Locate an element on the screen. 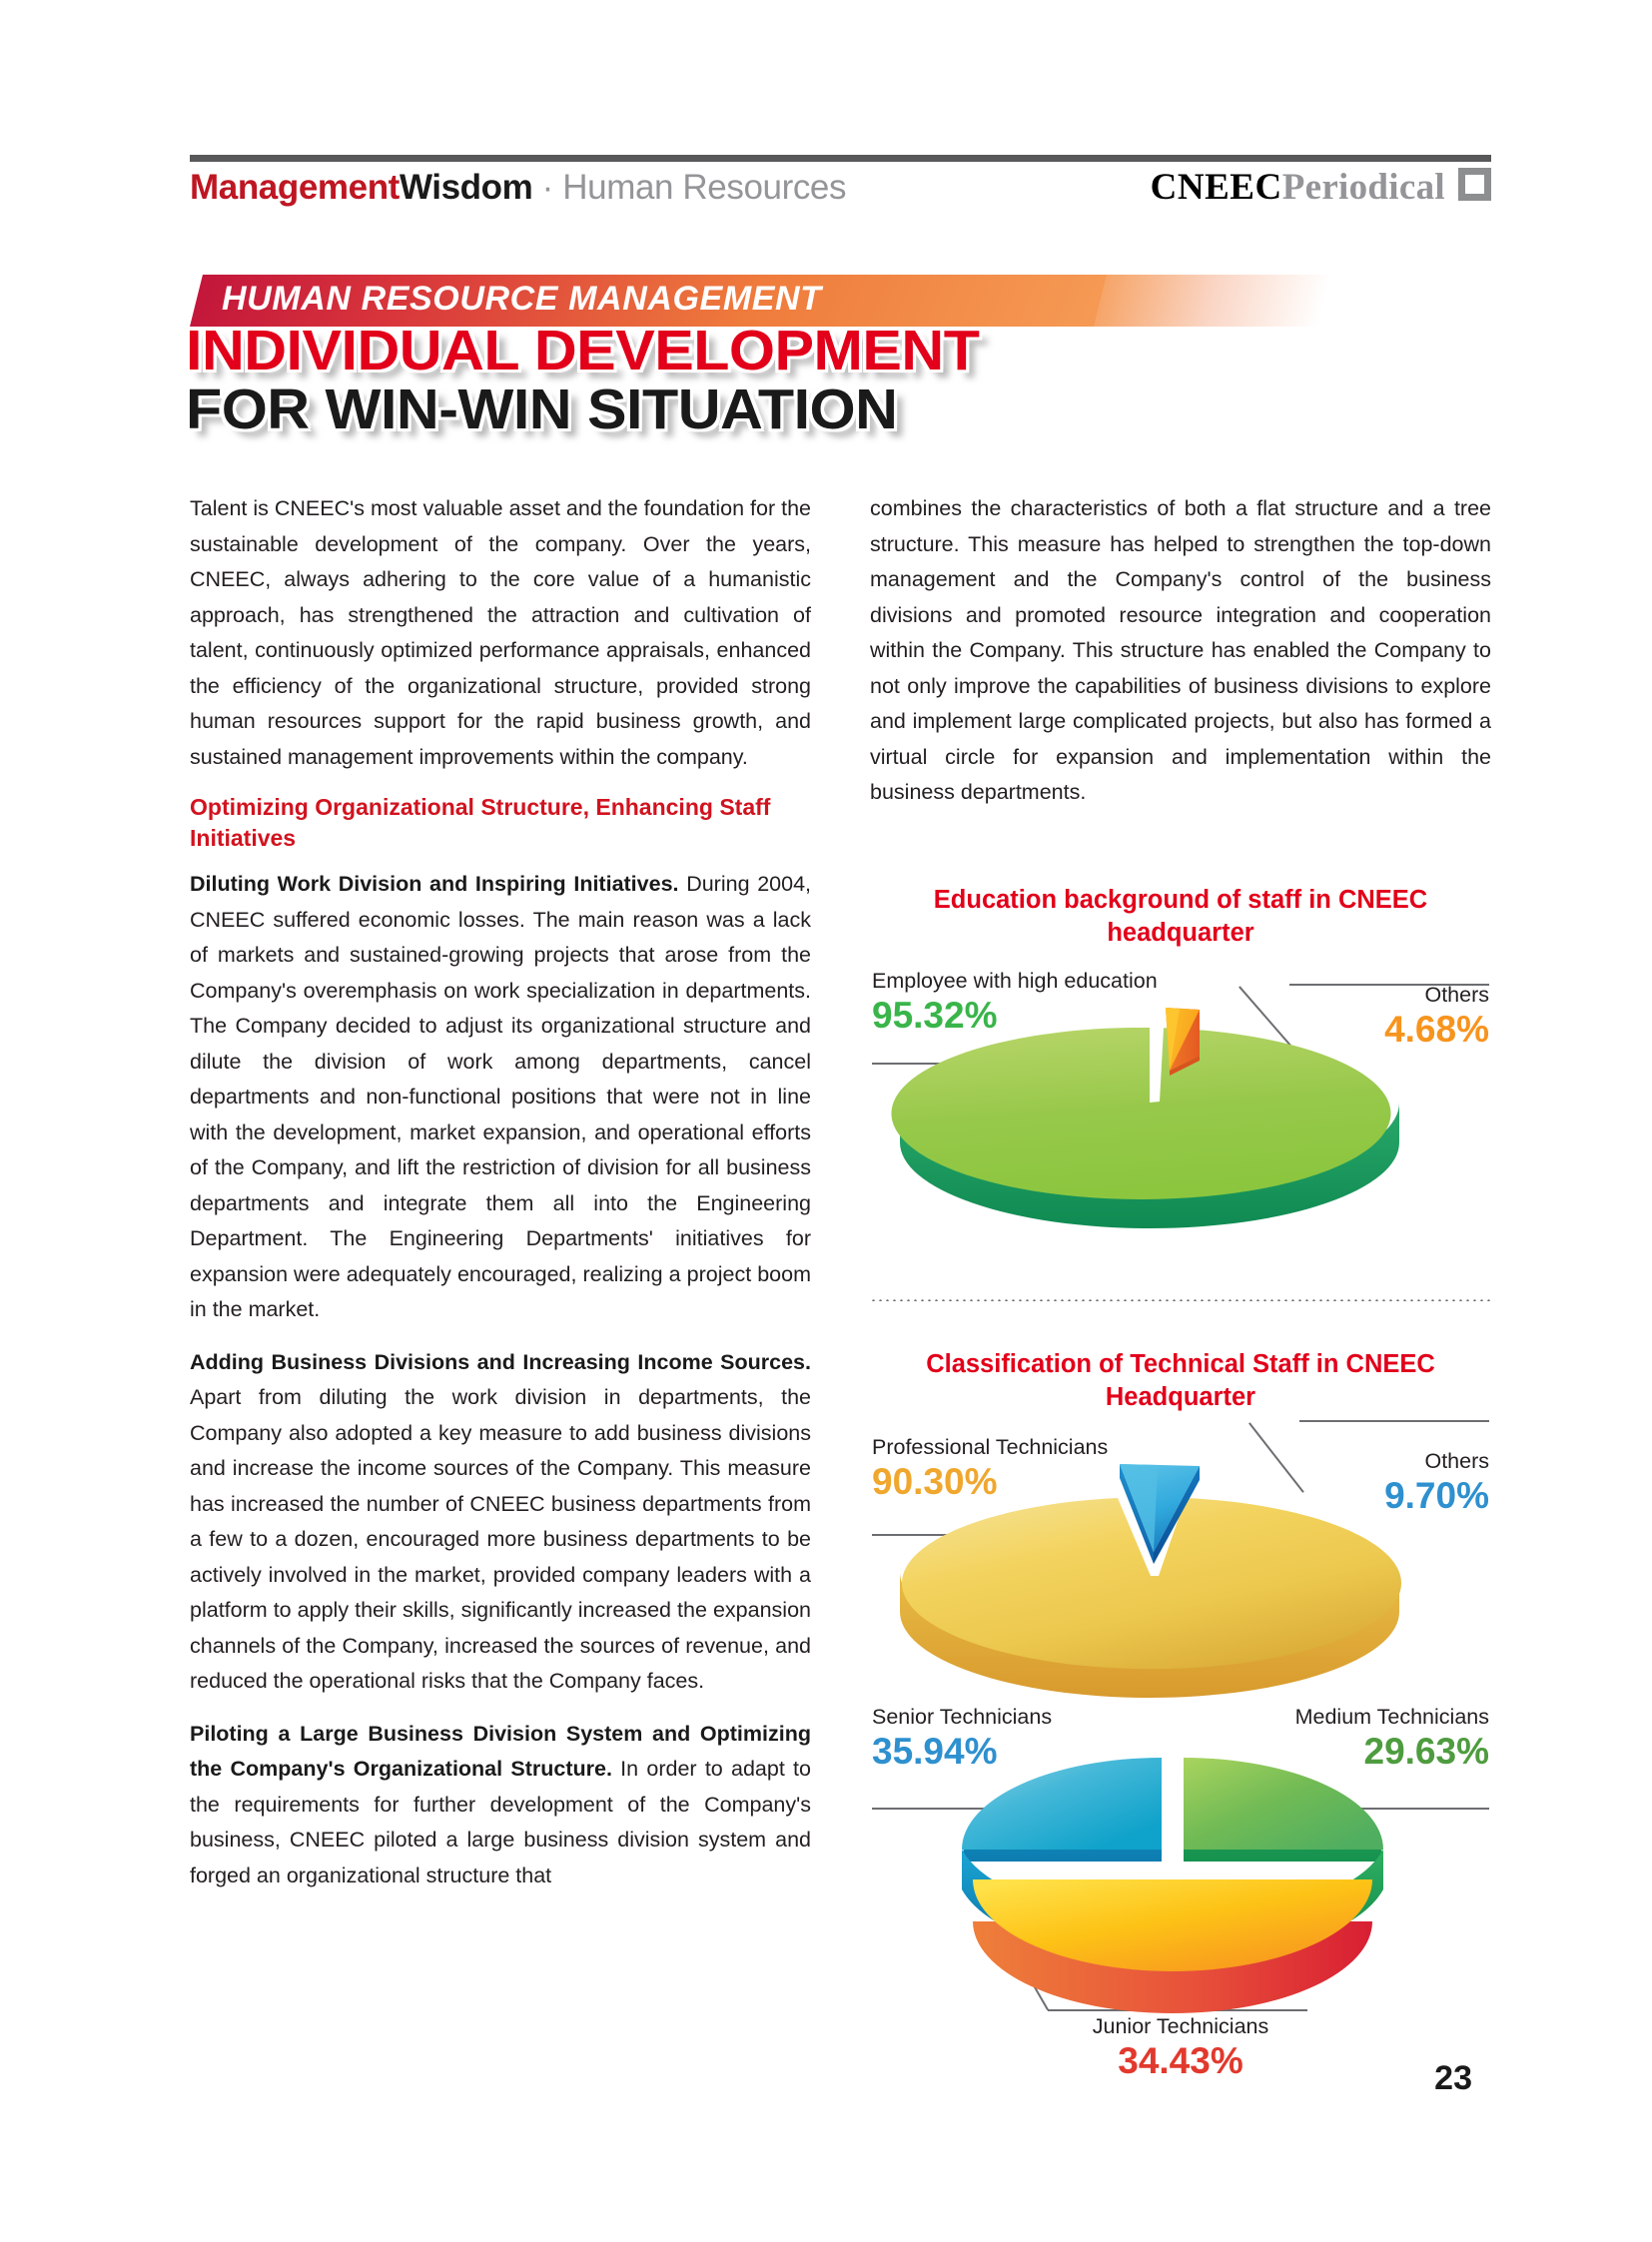  chart1-label-primary: Employee with high education 95.32% is located at coordinates (1015, 1002).